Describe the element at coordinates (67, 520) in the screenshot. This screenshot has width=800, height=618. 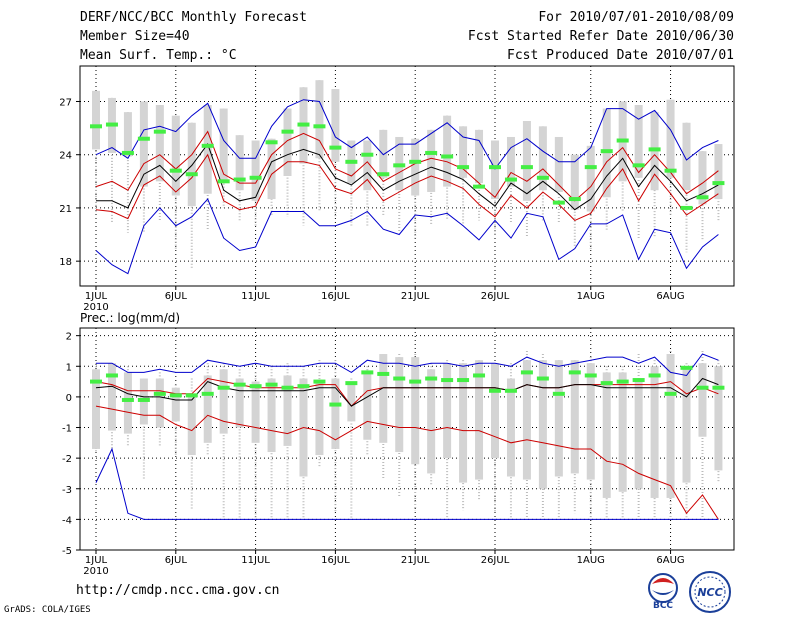
I see `prec-y-tick-label: -4` at that location.